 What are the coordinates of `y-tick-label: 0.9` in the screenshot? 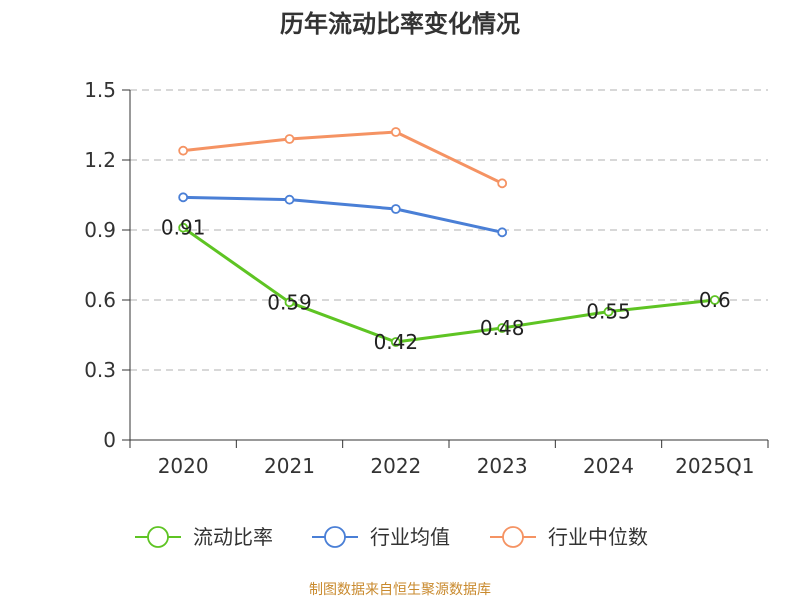 It's located at (100, 230).